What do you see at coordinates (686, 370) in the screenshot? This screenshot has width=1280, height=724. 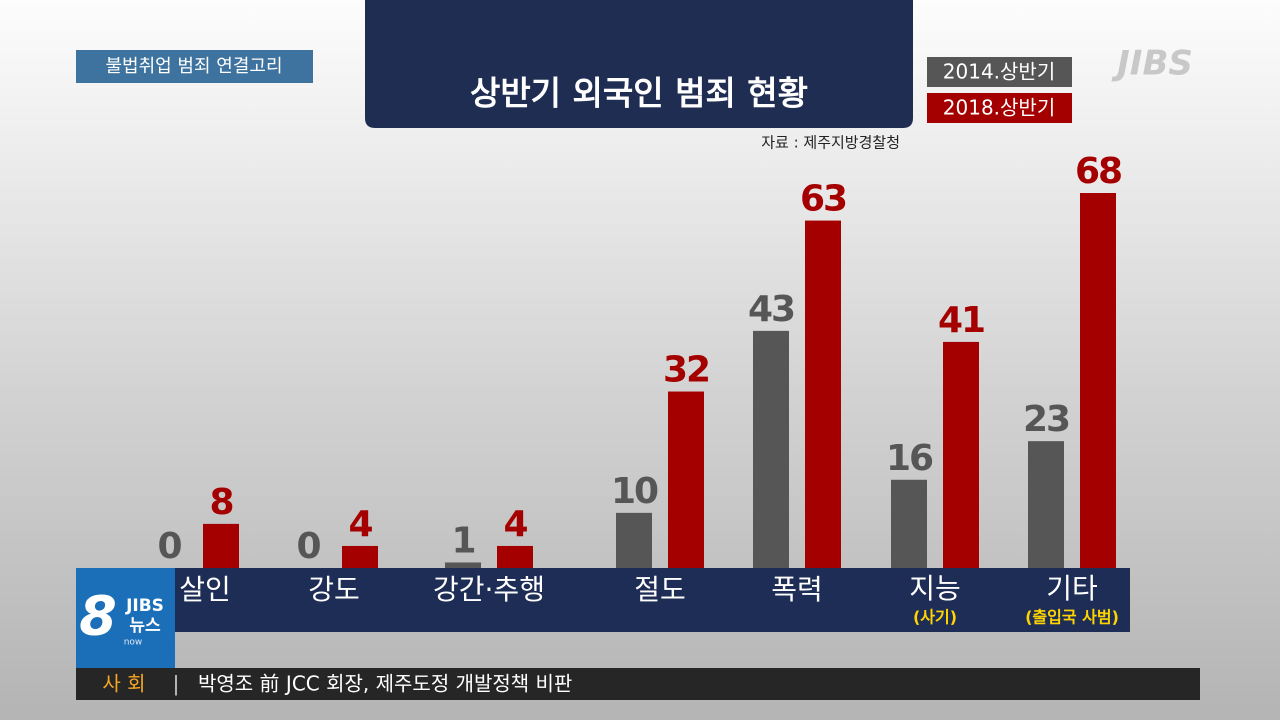 I see `value-label: 32` at bounding box center [686, 370].